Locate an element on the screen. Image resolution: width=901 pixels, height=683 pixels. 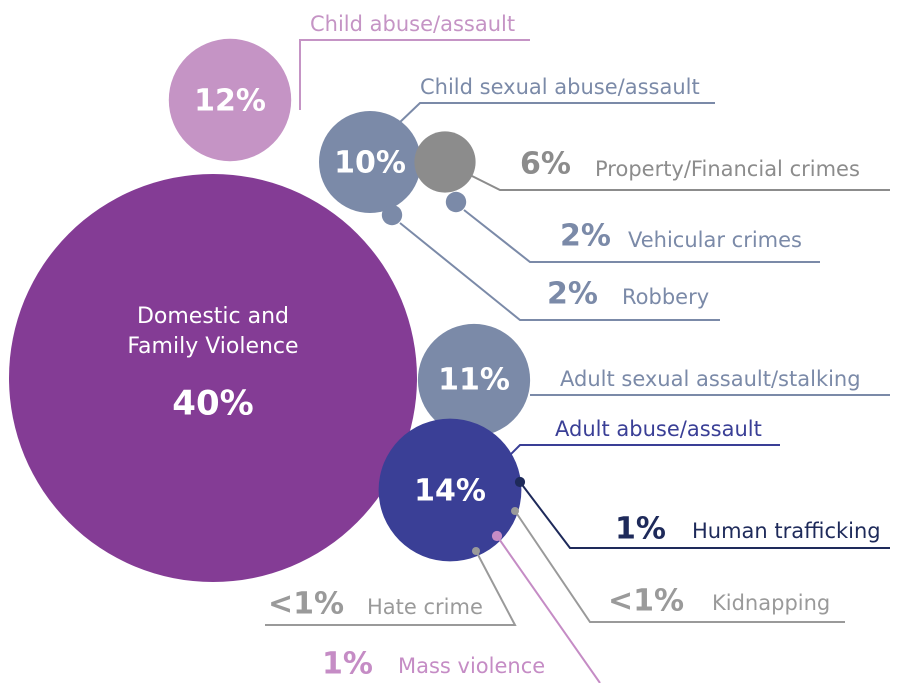
bubble-name: Mass violence is located at coordinates (471, 666).